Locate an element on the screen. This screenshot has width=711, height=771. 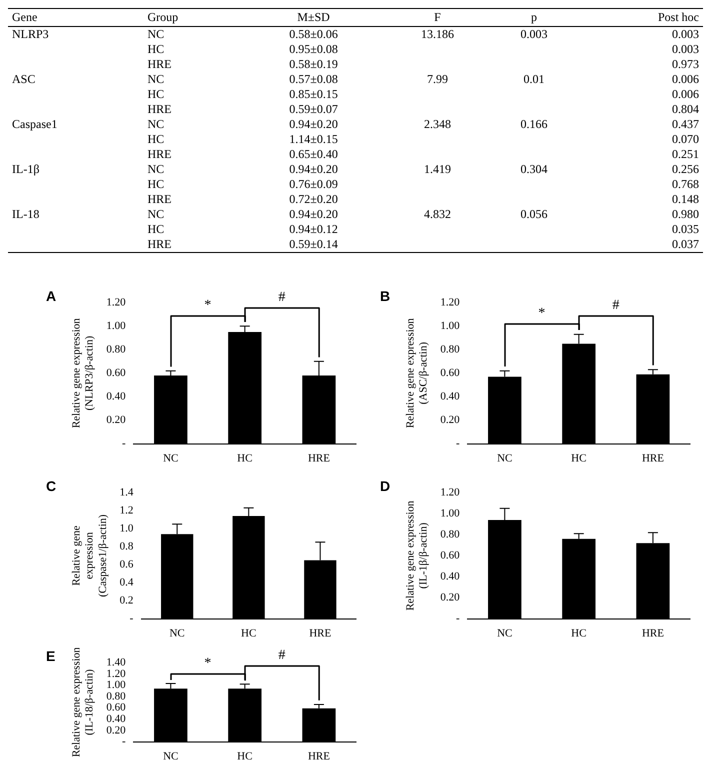
text: 0.94±0.12 is located at coordinates (313, 229).